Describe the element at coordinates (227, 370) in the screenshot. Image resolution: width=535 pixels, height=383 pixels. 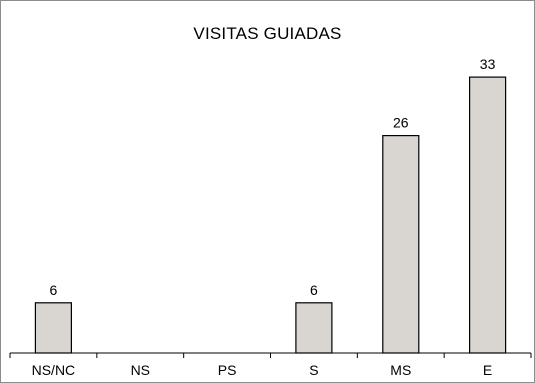
I see `category-label: PS` at that location.